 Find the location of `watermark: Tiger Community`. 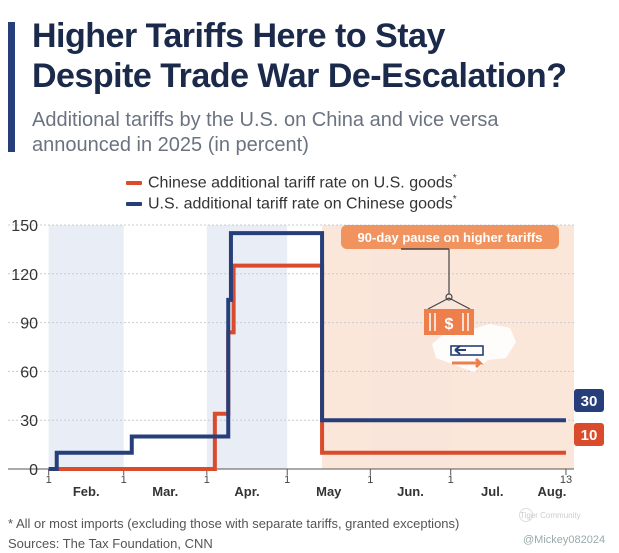

watermark: Tiger Community is located at coordinates (550, 515).